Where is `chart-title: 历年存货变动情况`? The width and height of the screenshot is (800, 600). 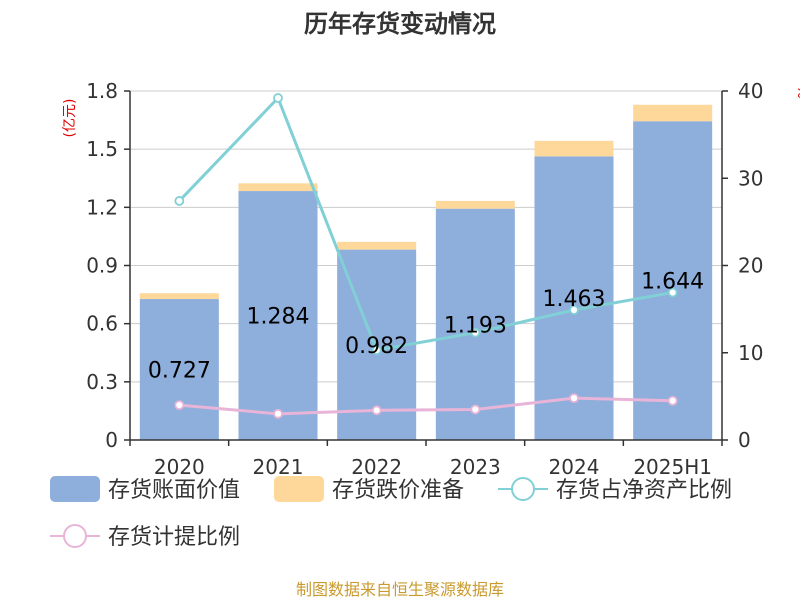
chart-title: 历年存货变动情况 is located at coordinates (400, 24).